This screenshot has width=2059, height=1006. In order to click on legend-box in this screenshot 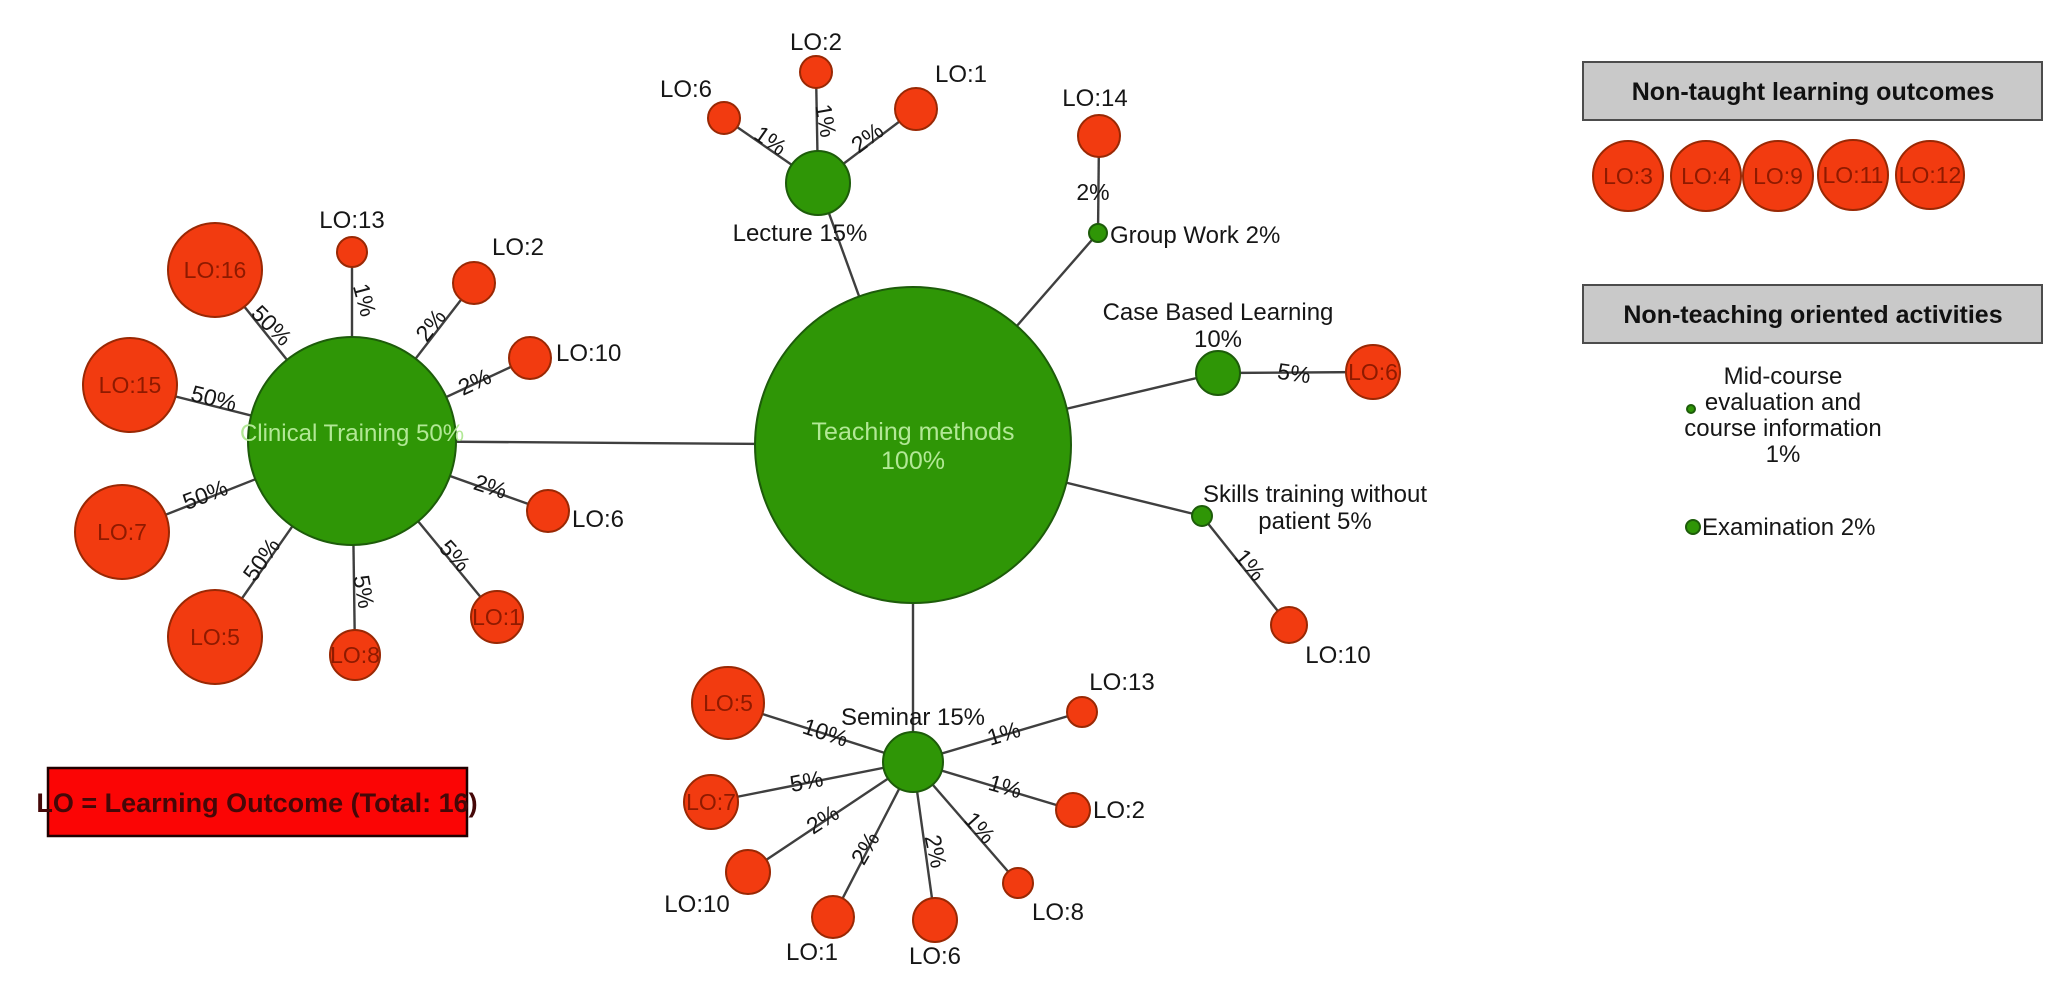, I will do `click(257, 802)`.